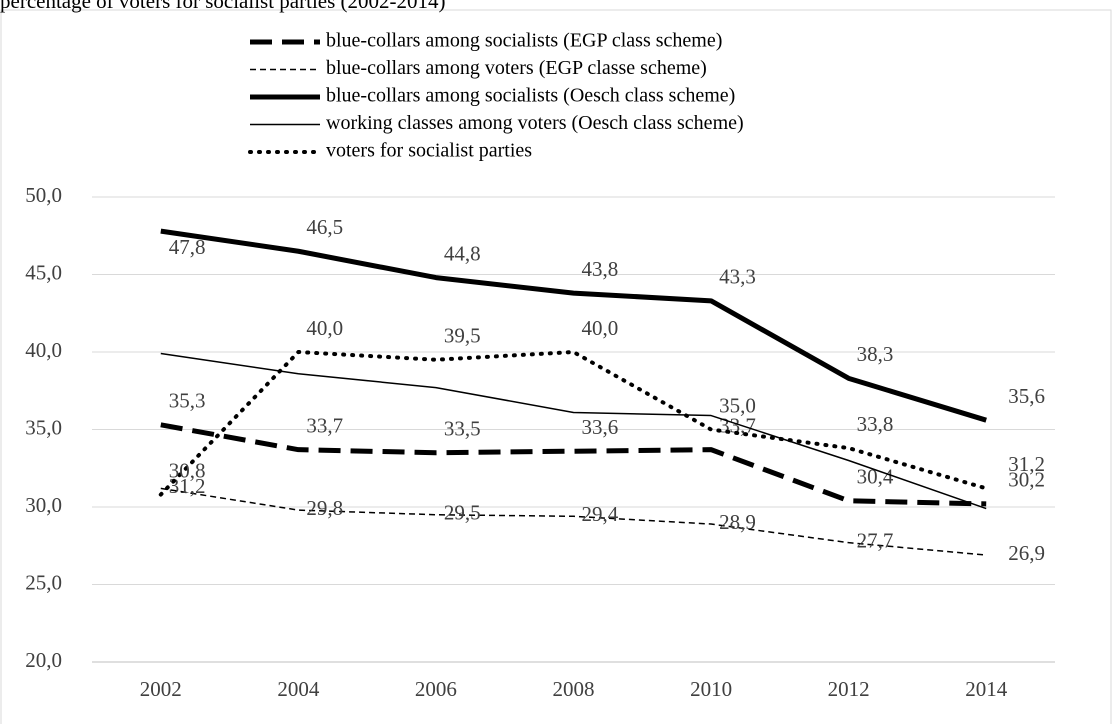  Describe the element at coordinates (324, 227) in the screenshot. I see `data-label: 46,5` at that location.